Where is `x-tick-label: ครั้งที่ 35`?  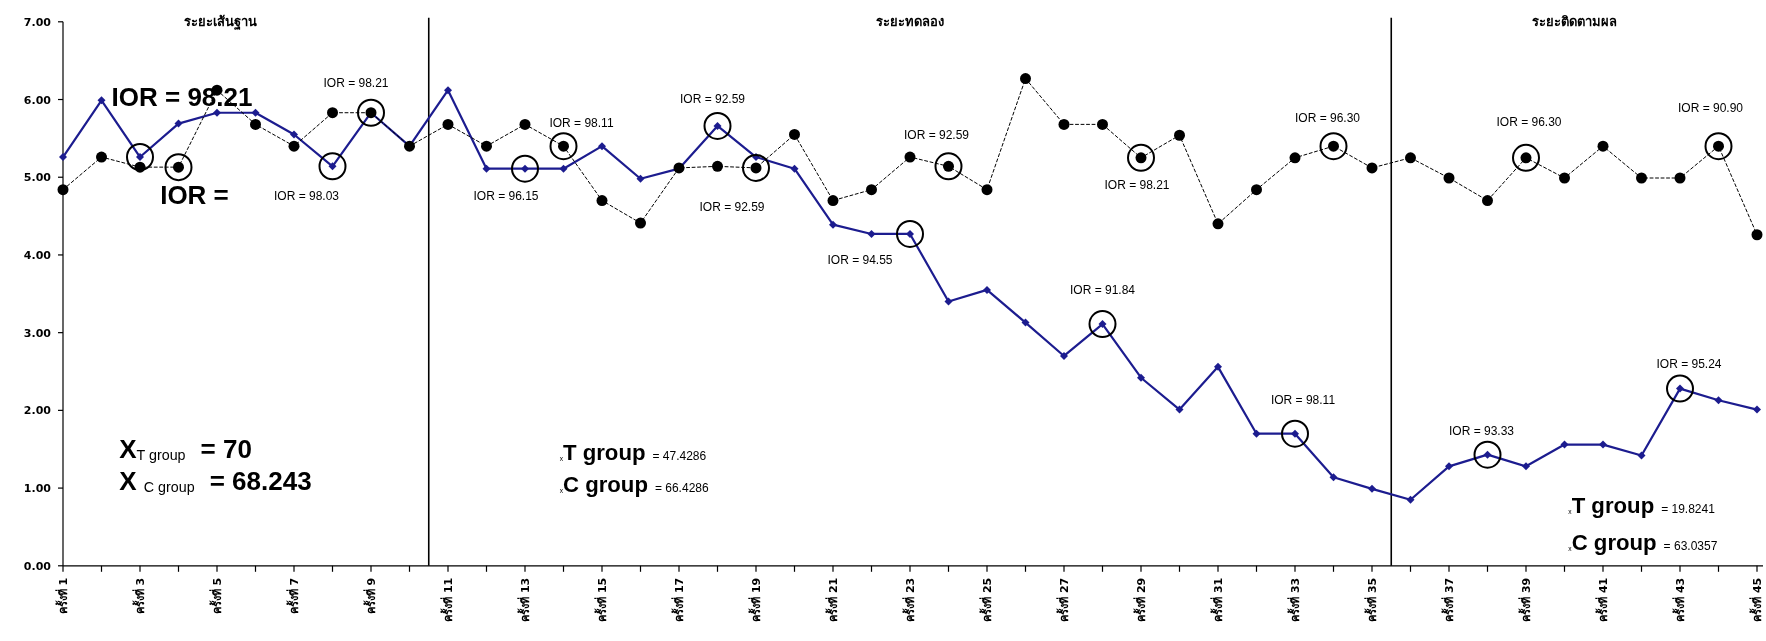
x-tick-label: ครั้งที่ 35 is located at coordinates (1371, 599).